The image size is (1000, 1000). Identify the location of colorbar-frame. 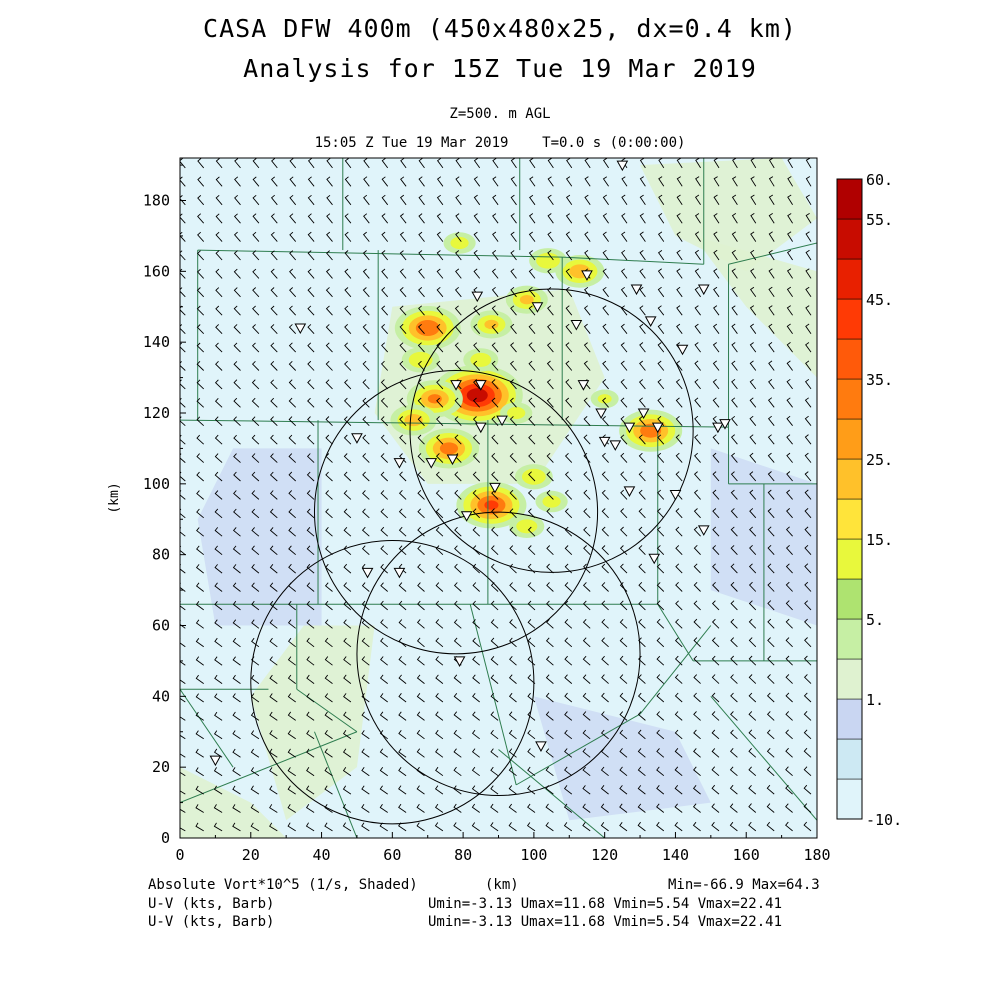
(849, 499).